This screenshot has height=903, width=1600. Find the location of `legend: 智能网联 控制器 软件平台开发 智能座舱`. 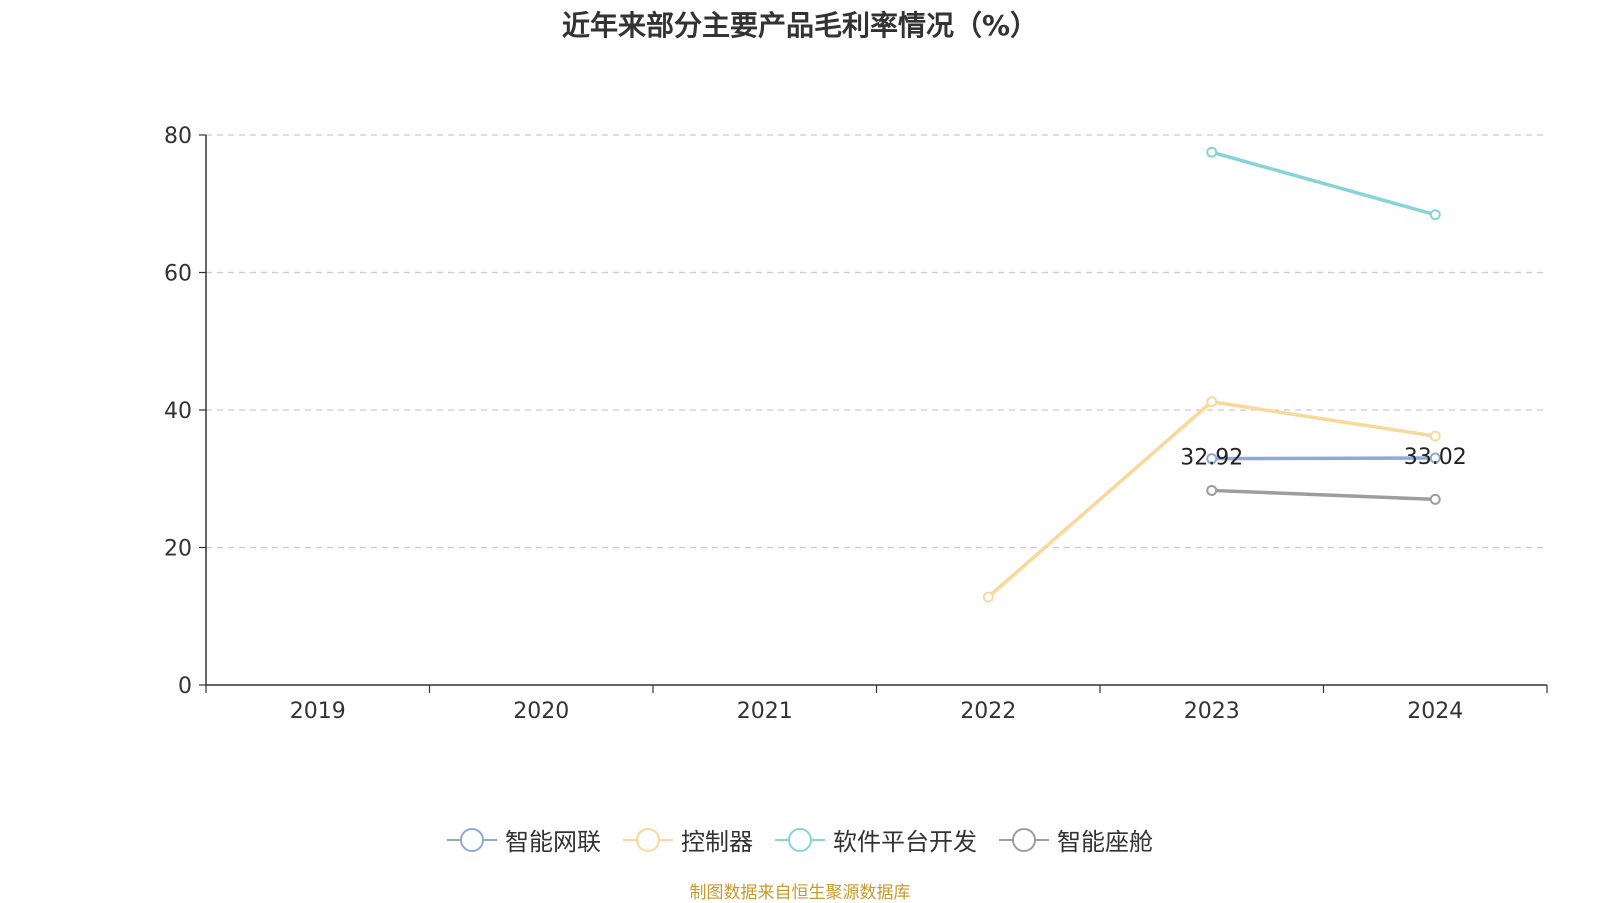

legend: 智能网联 控制器 软件平台开发 智能座舱 is located at coordinates (800, 839).